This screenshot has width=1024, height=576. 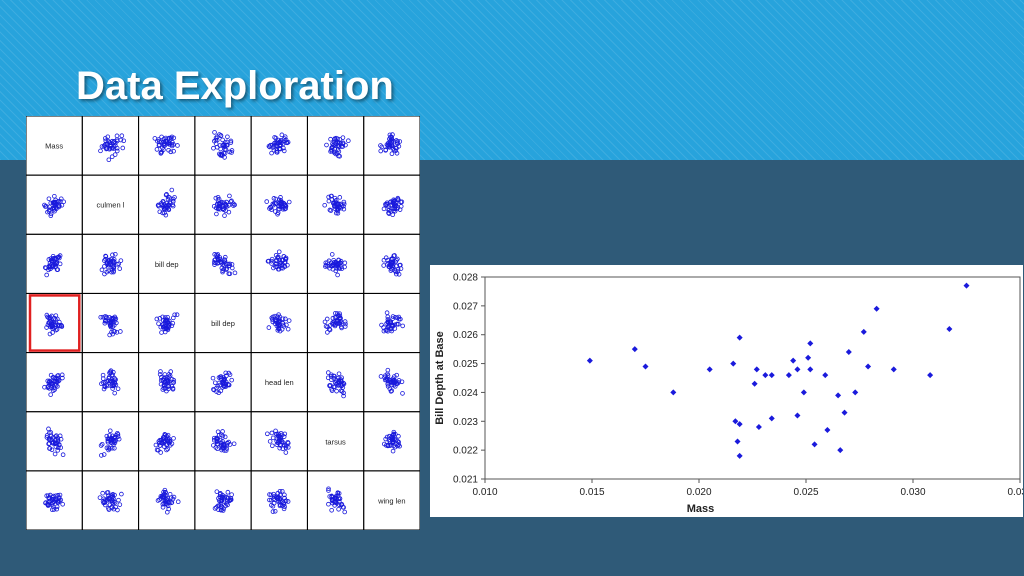 I want to click on x-tick-label: 0.035, so click(x=1015, y=492).